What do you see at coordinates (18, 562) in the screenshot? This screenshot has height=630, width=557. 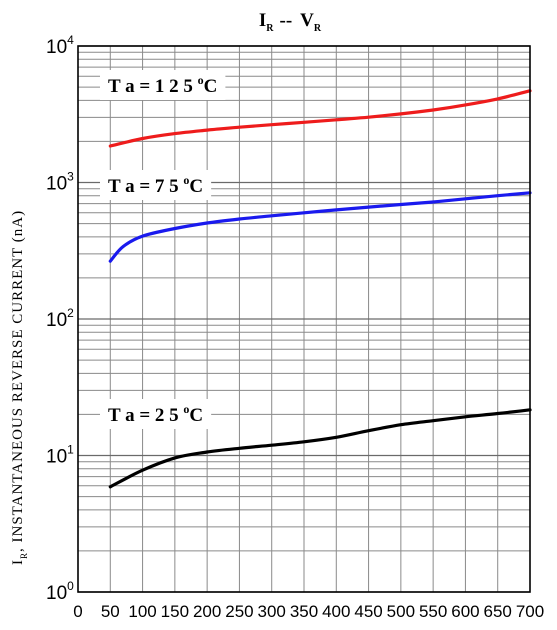 I see `ylabel-main: I` at bounding box center [18, 562].